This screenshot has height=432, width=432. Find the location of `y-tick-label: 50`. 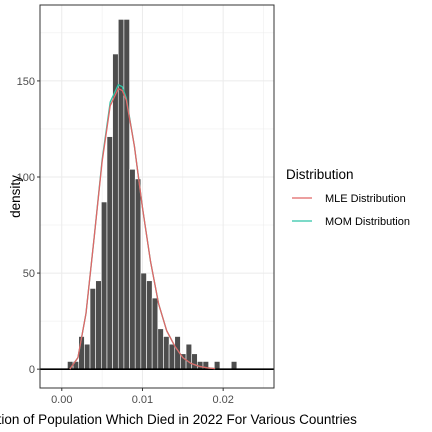

y-tick-label: 50 is located at coordinates (29, 274).